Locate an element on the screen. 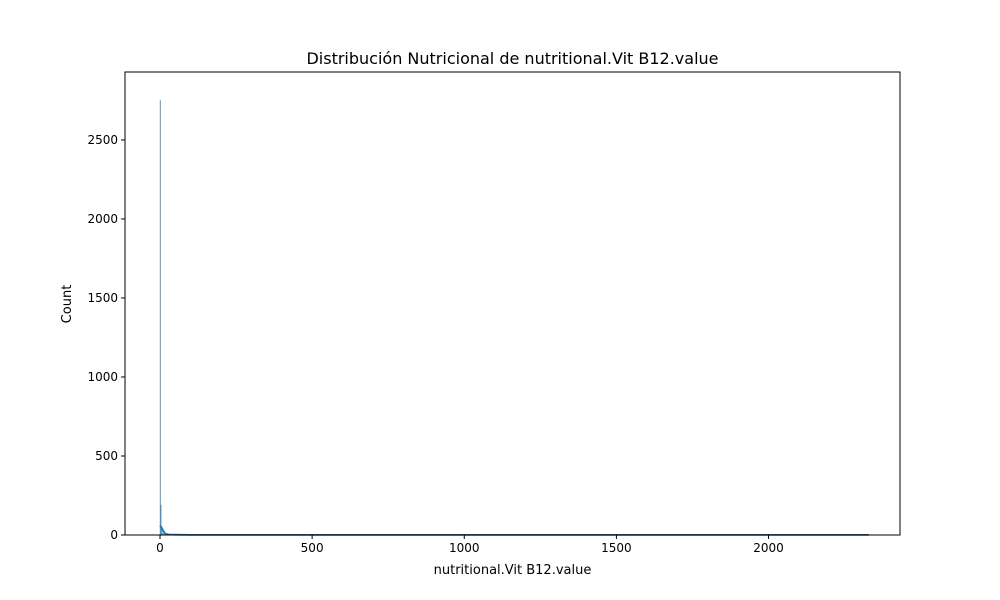 The height and width of the screenshot is (600, 1000). x-tick-label: 0 is located at coordinates (160, 548).